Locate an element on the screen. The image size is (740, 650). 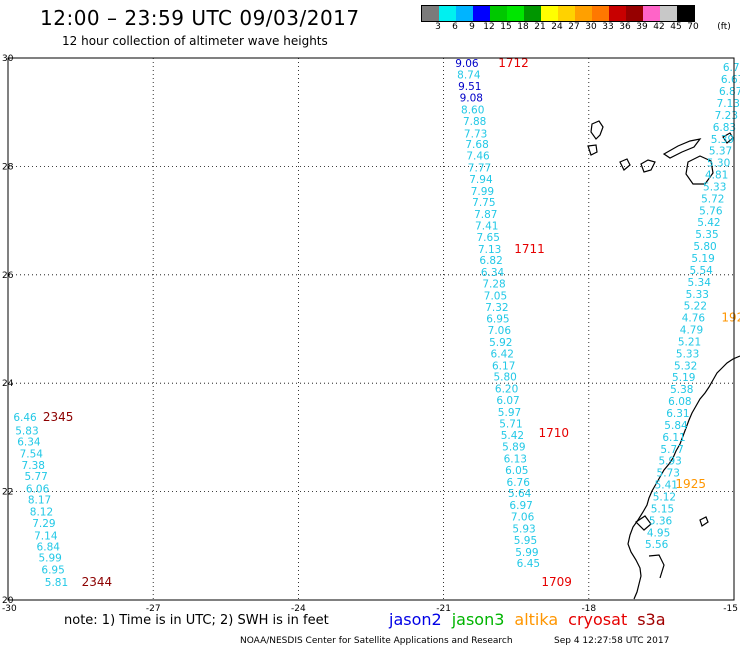
swh-value: 5.30 is located at coordinates (718, 164).